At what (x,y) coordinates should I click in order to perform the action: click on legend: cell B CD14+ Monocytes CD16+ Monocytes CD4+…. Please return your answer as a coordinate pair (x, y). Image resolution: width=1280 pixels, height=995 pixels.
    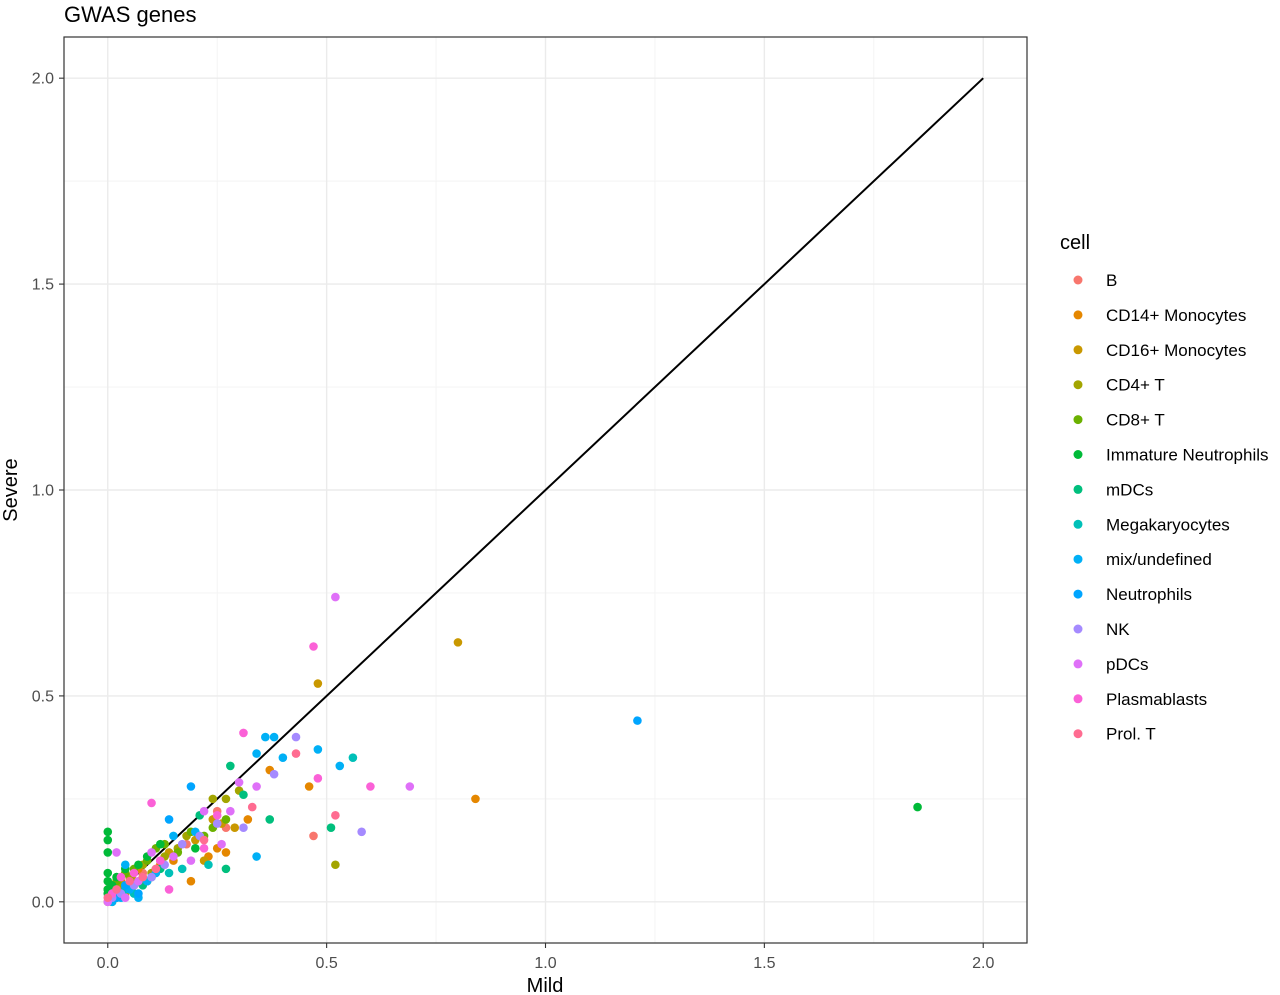
    Looking at the image, I should click on (1164, 488).